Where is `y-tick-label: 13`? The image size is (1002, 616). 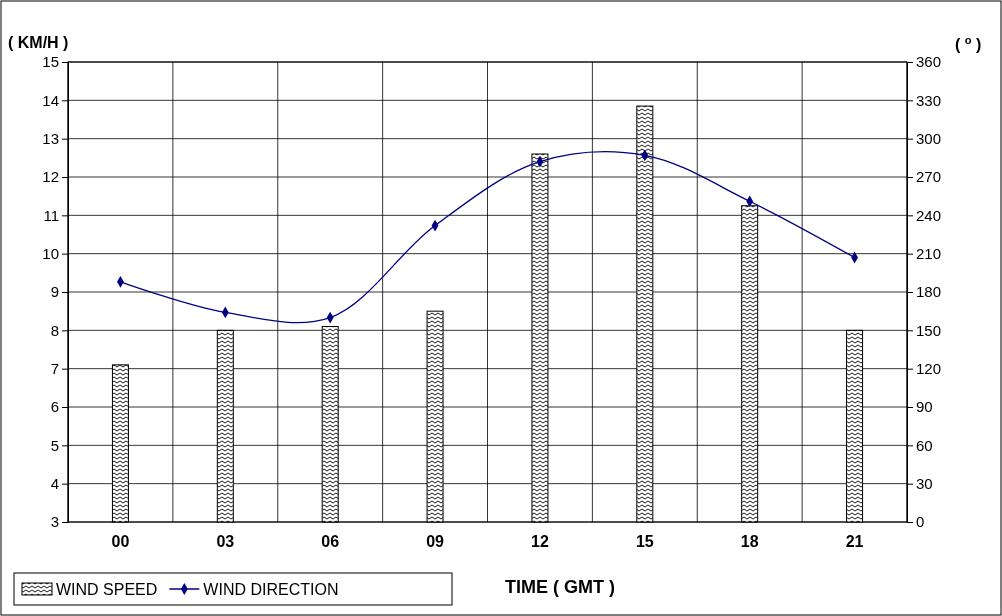
y-tick-label: 13 is located at coordinates (50, 138).